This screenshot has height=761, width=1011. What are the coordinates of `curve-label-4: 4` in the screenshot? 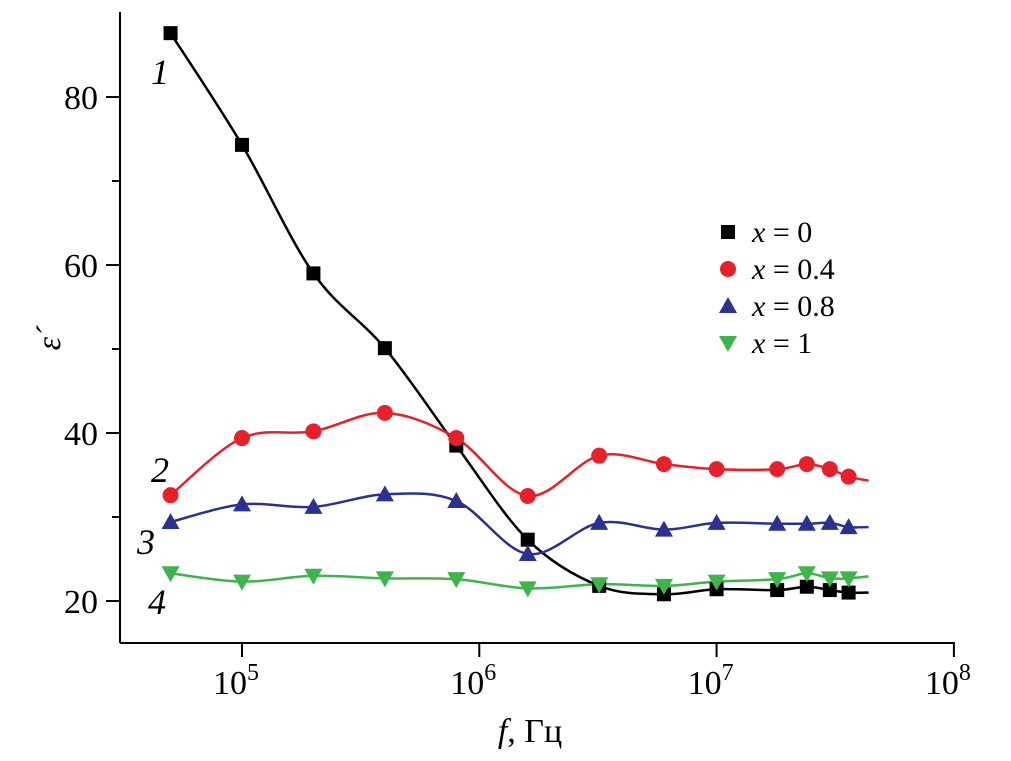 It's located at (157, 602).